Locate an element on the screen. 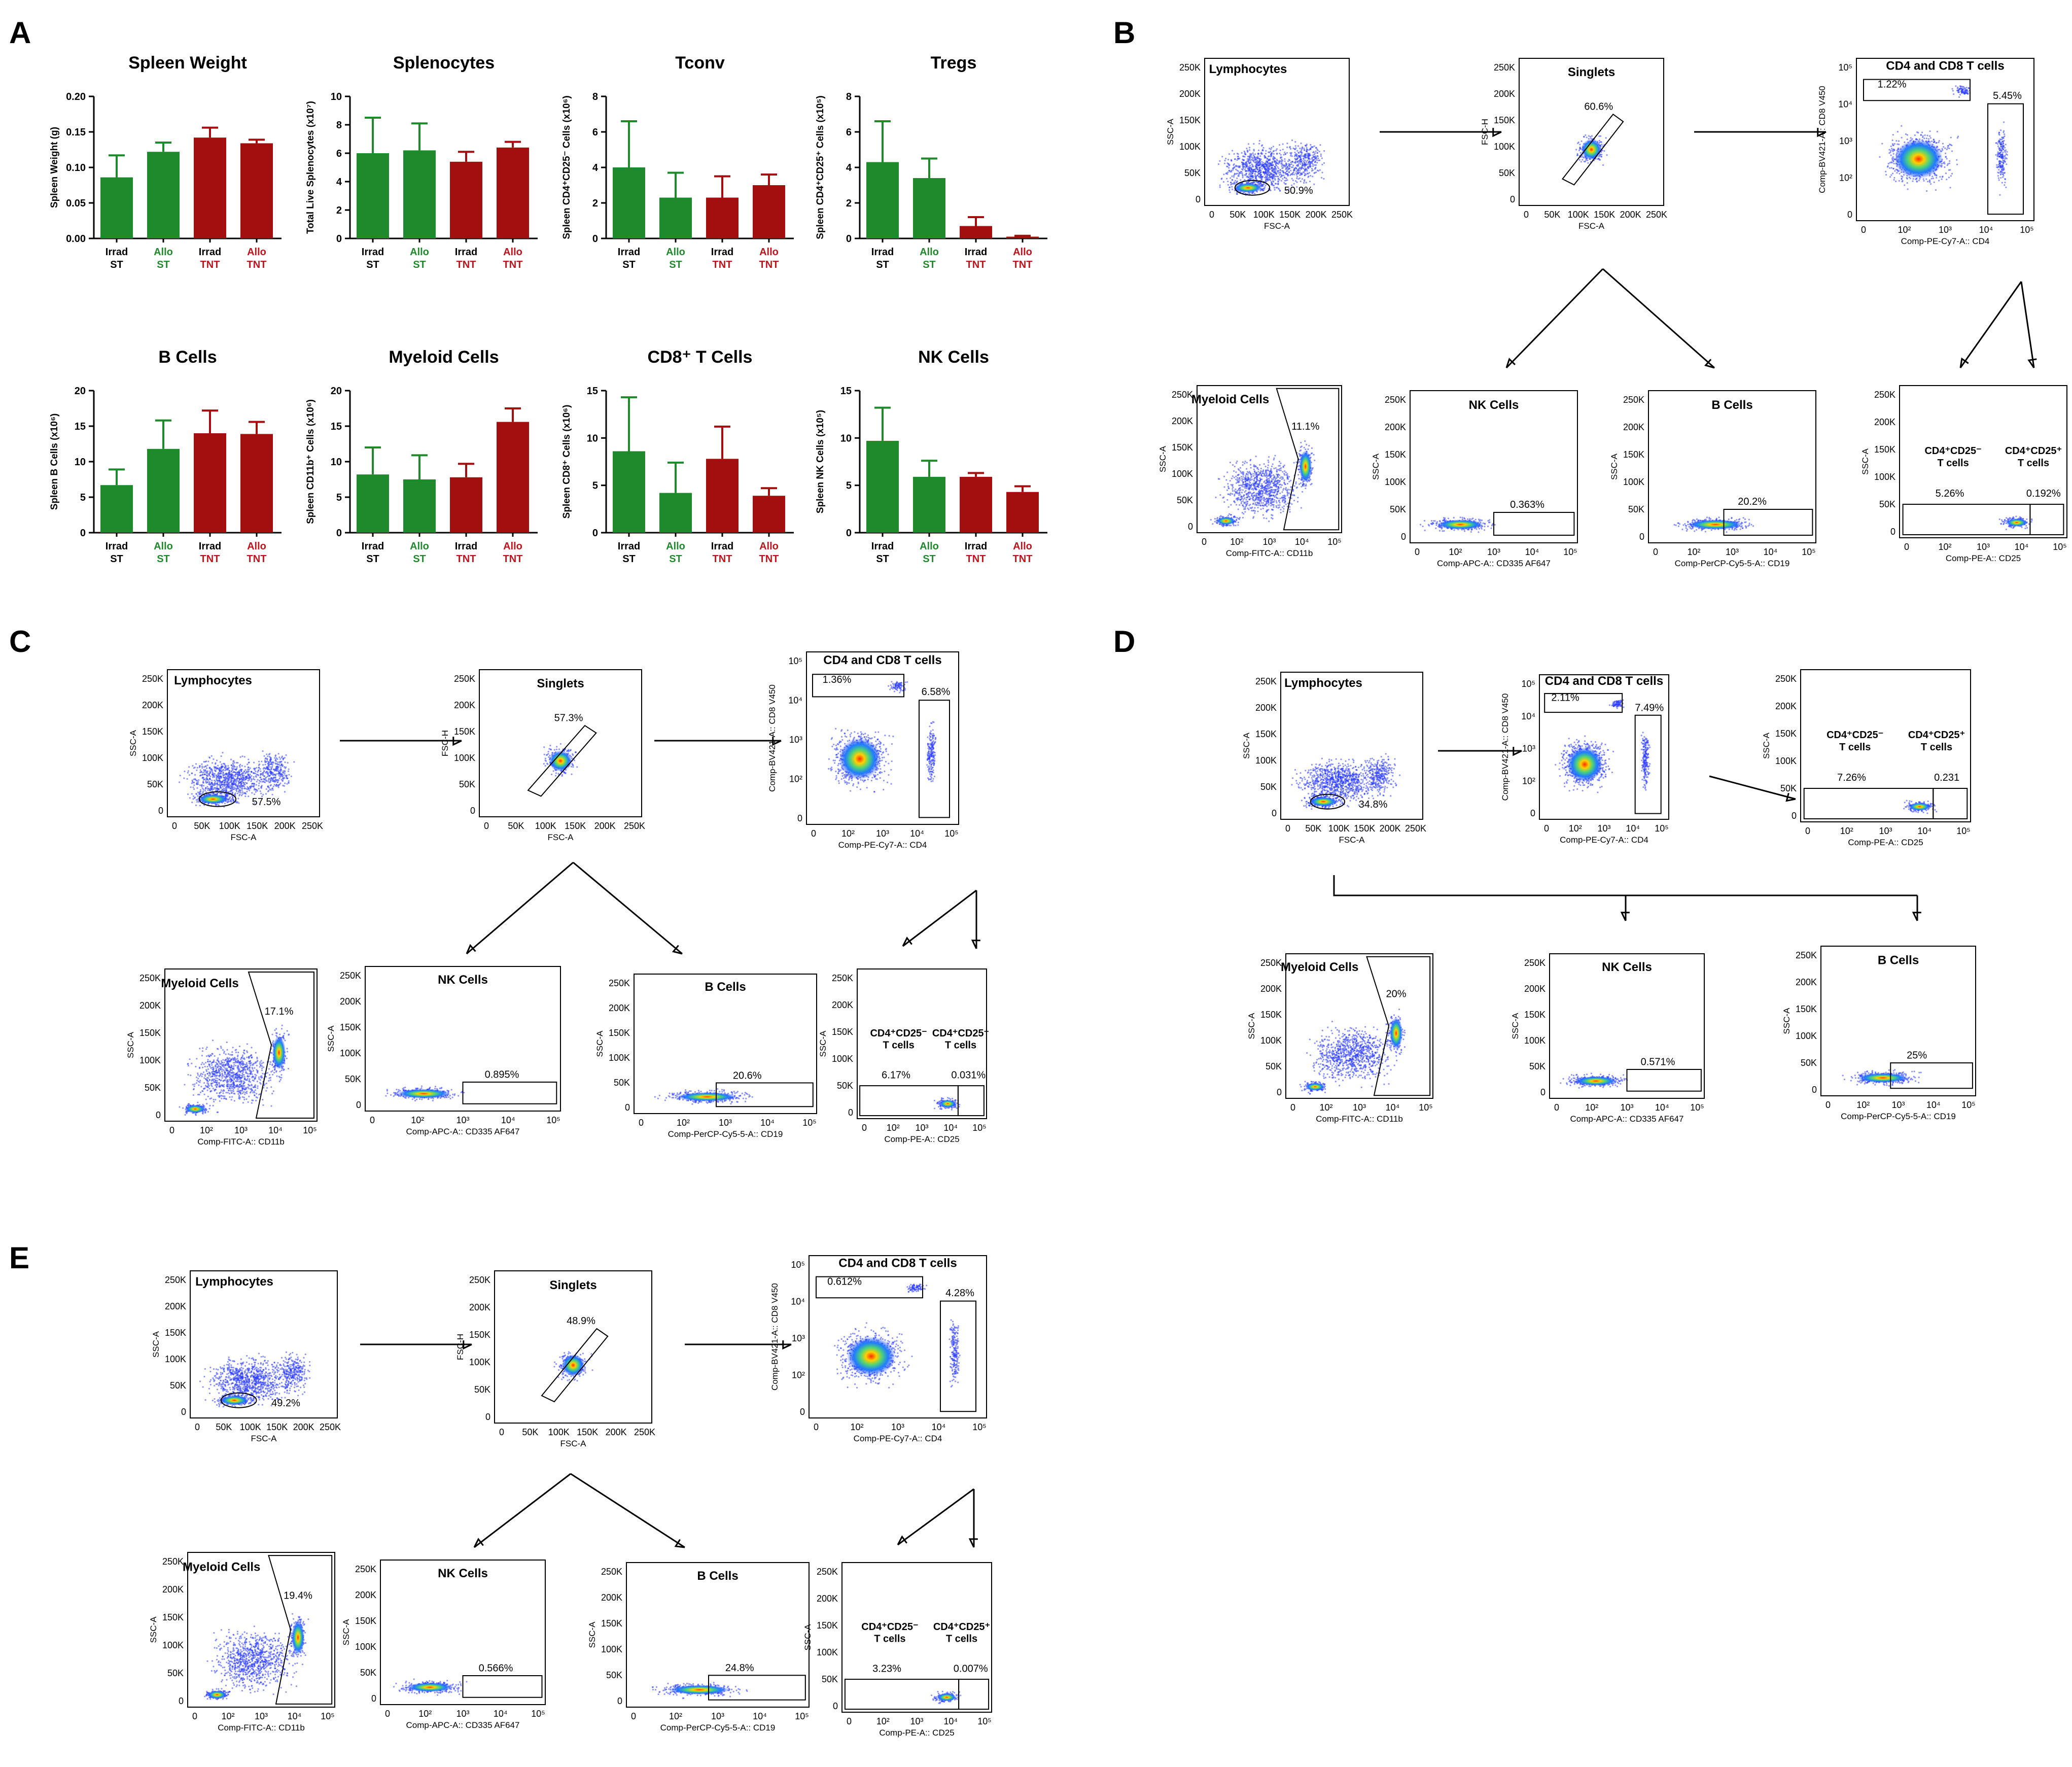  gate-percent: 20.2% is located at coordinates (1752, 502).